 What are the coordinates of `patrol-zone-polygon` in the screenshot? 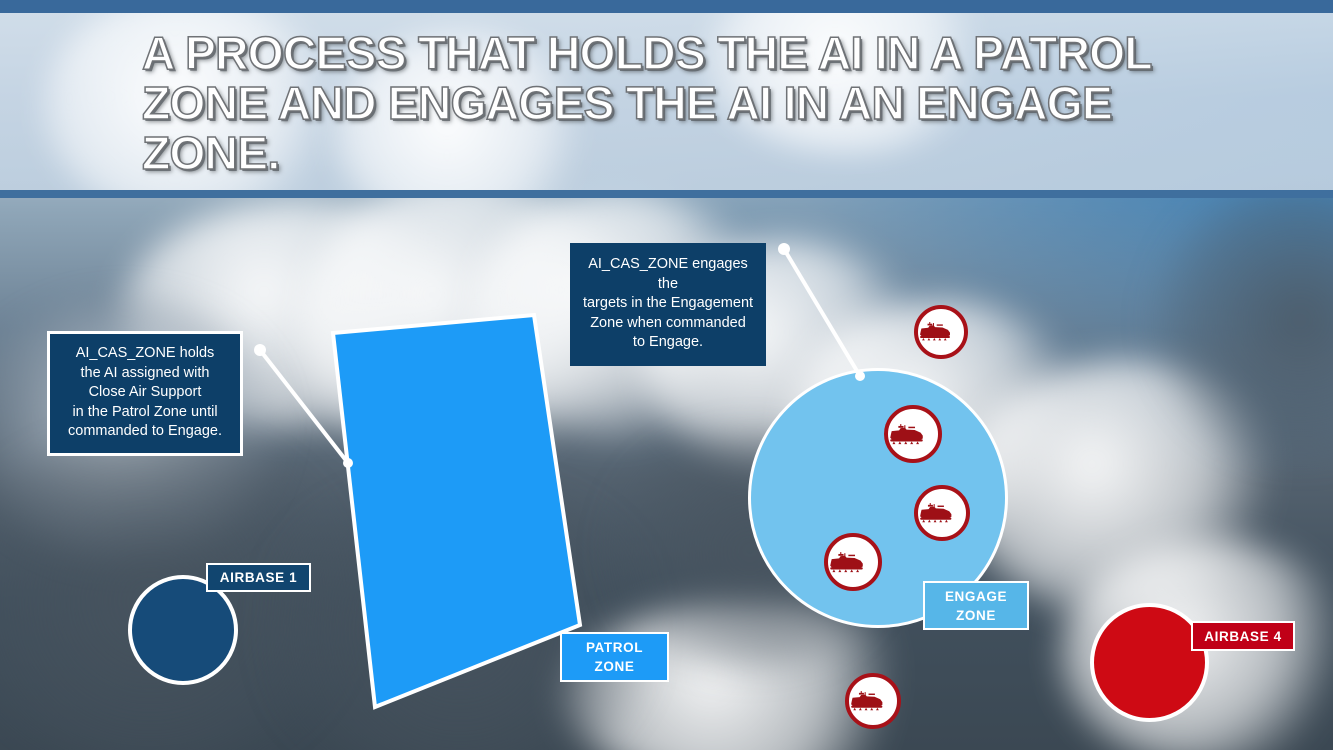 It's located at (456, 511).